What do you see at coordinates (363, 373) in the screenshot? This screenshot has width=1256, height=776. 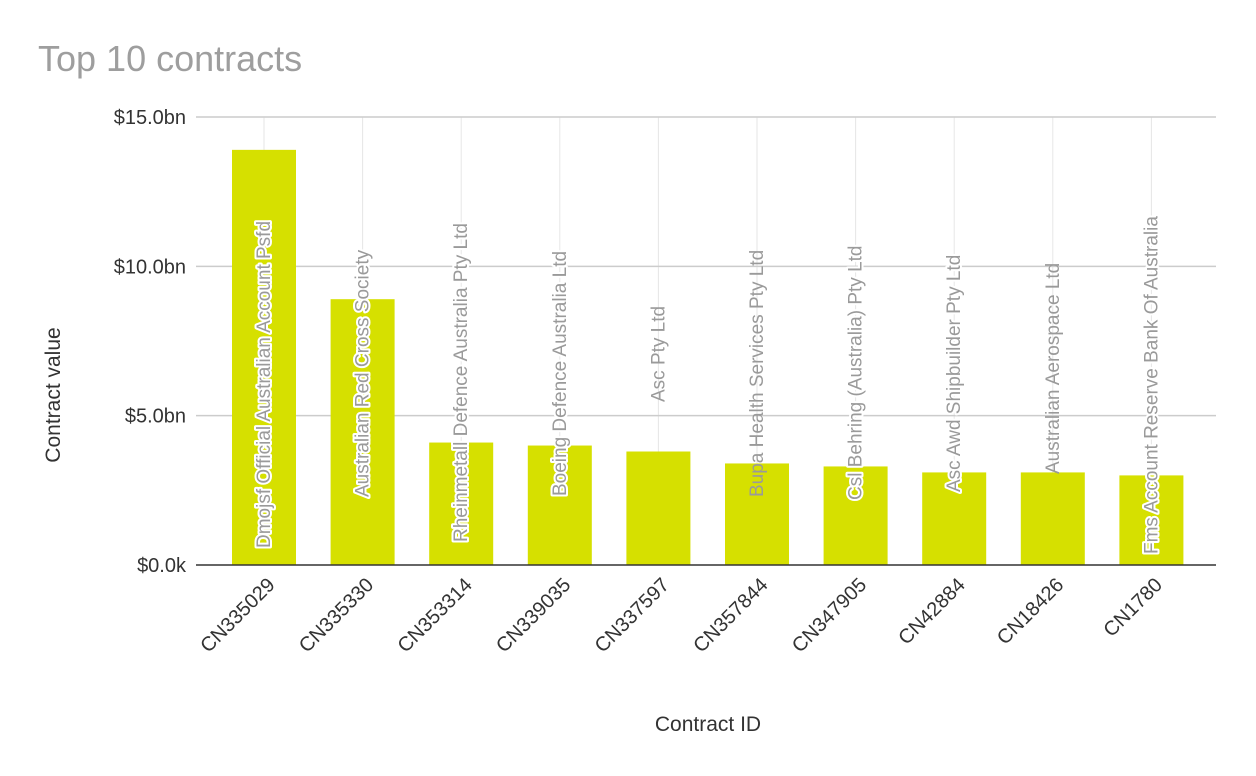 I see `bar-data-label: Australian Red Cross Society` at bounding box center [363, 373].